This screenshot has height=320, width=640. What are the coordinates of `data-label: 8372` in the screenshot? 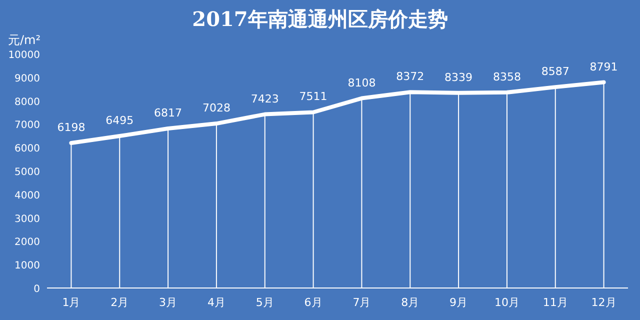 It's located at (410, 77).